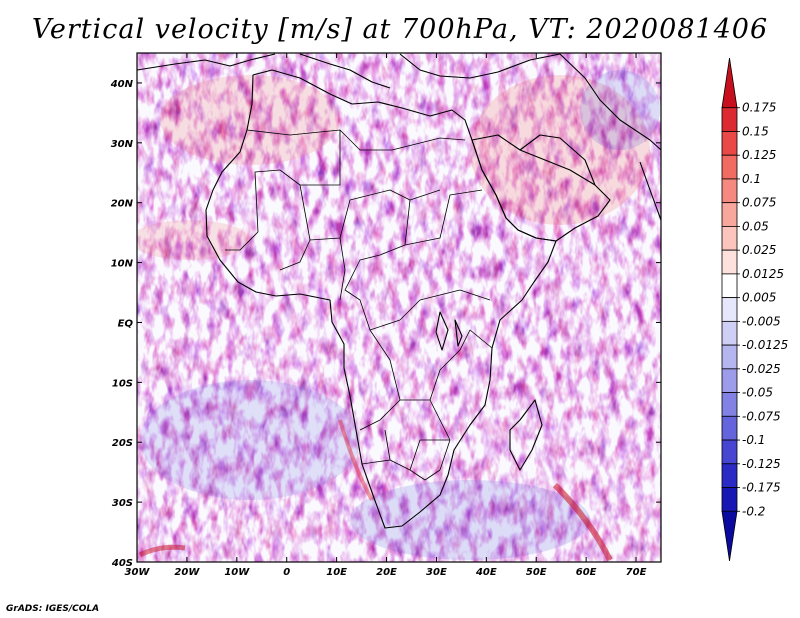  What do you see at coordinates (755, 131) in the screenshot?
I see `colorbar-label: 0.15` at bounding box center [755, 131].